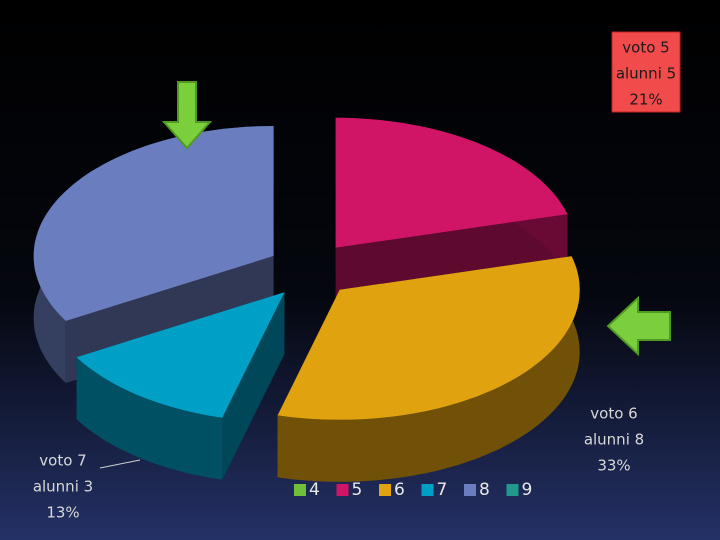 The image size is (720, 540). Describe the element at coordinates (120, 464) in the screenshot. I see `leader-line` at that location.